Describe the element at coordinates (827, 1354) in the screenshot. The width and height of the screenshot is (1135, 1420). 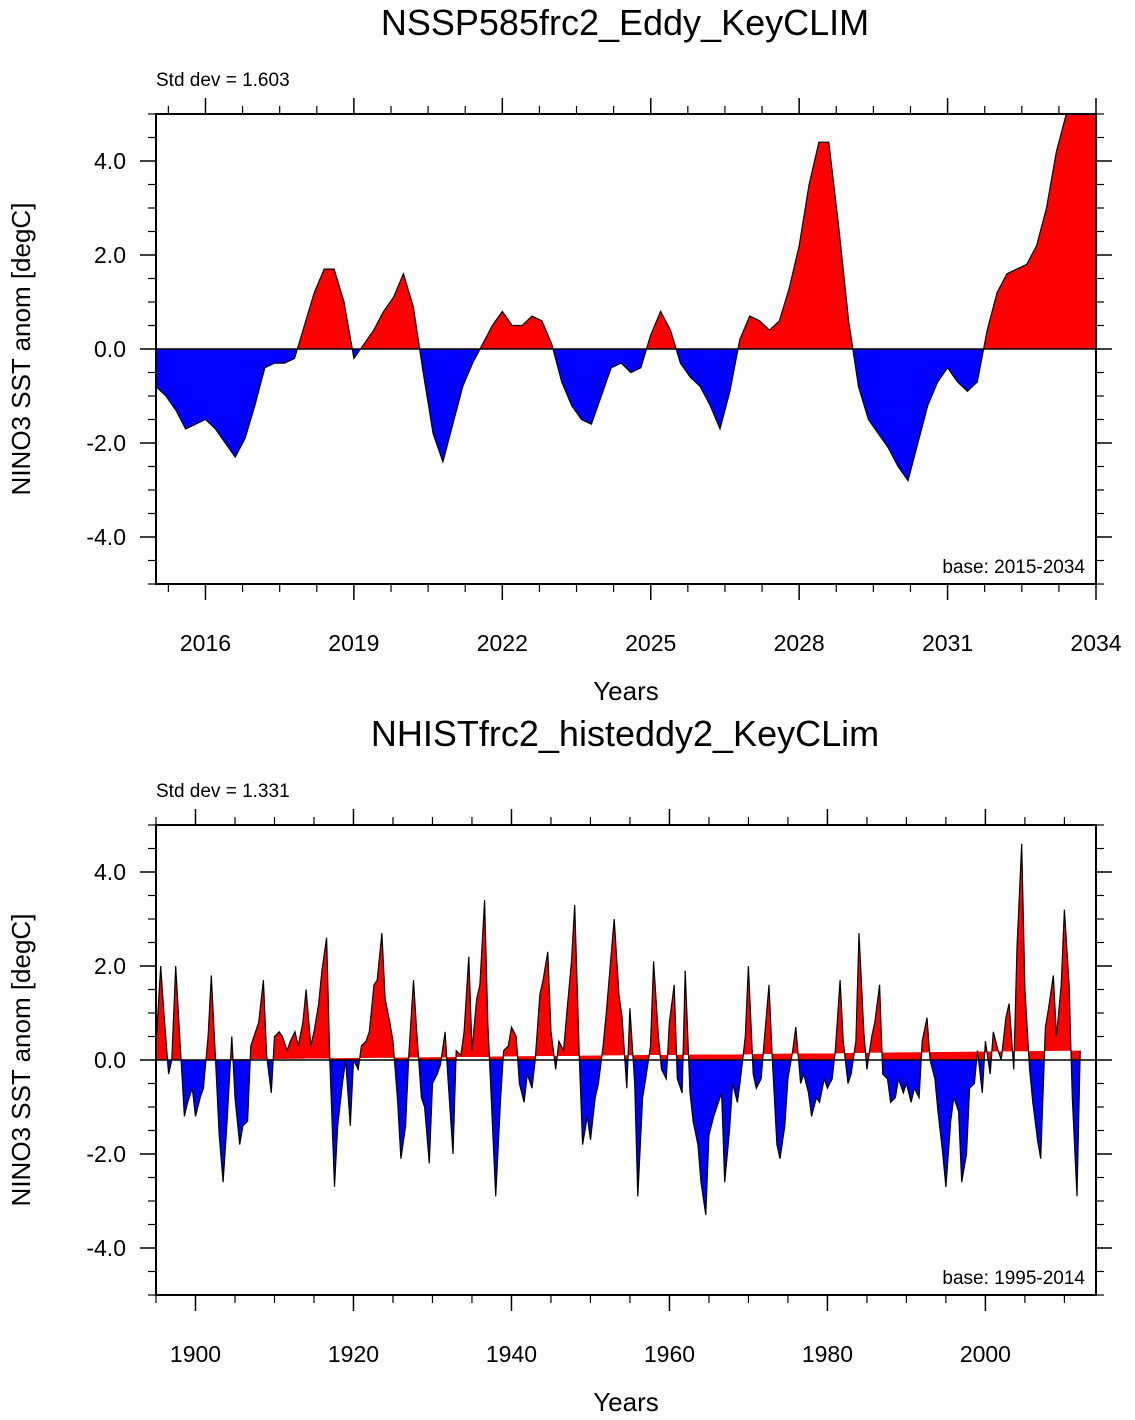
I see `x-tick-label: 1980` at that location.